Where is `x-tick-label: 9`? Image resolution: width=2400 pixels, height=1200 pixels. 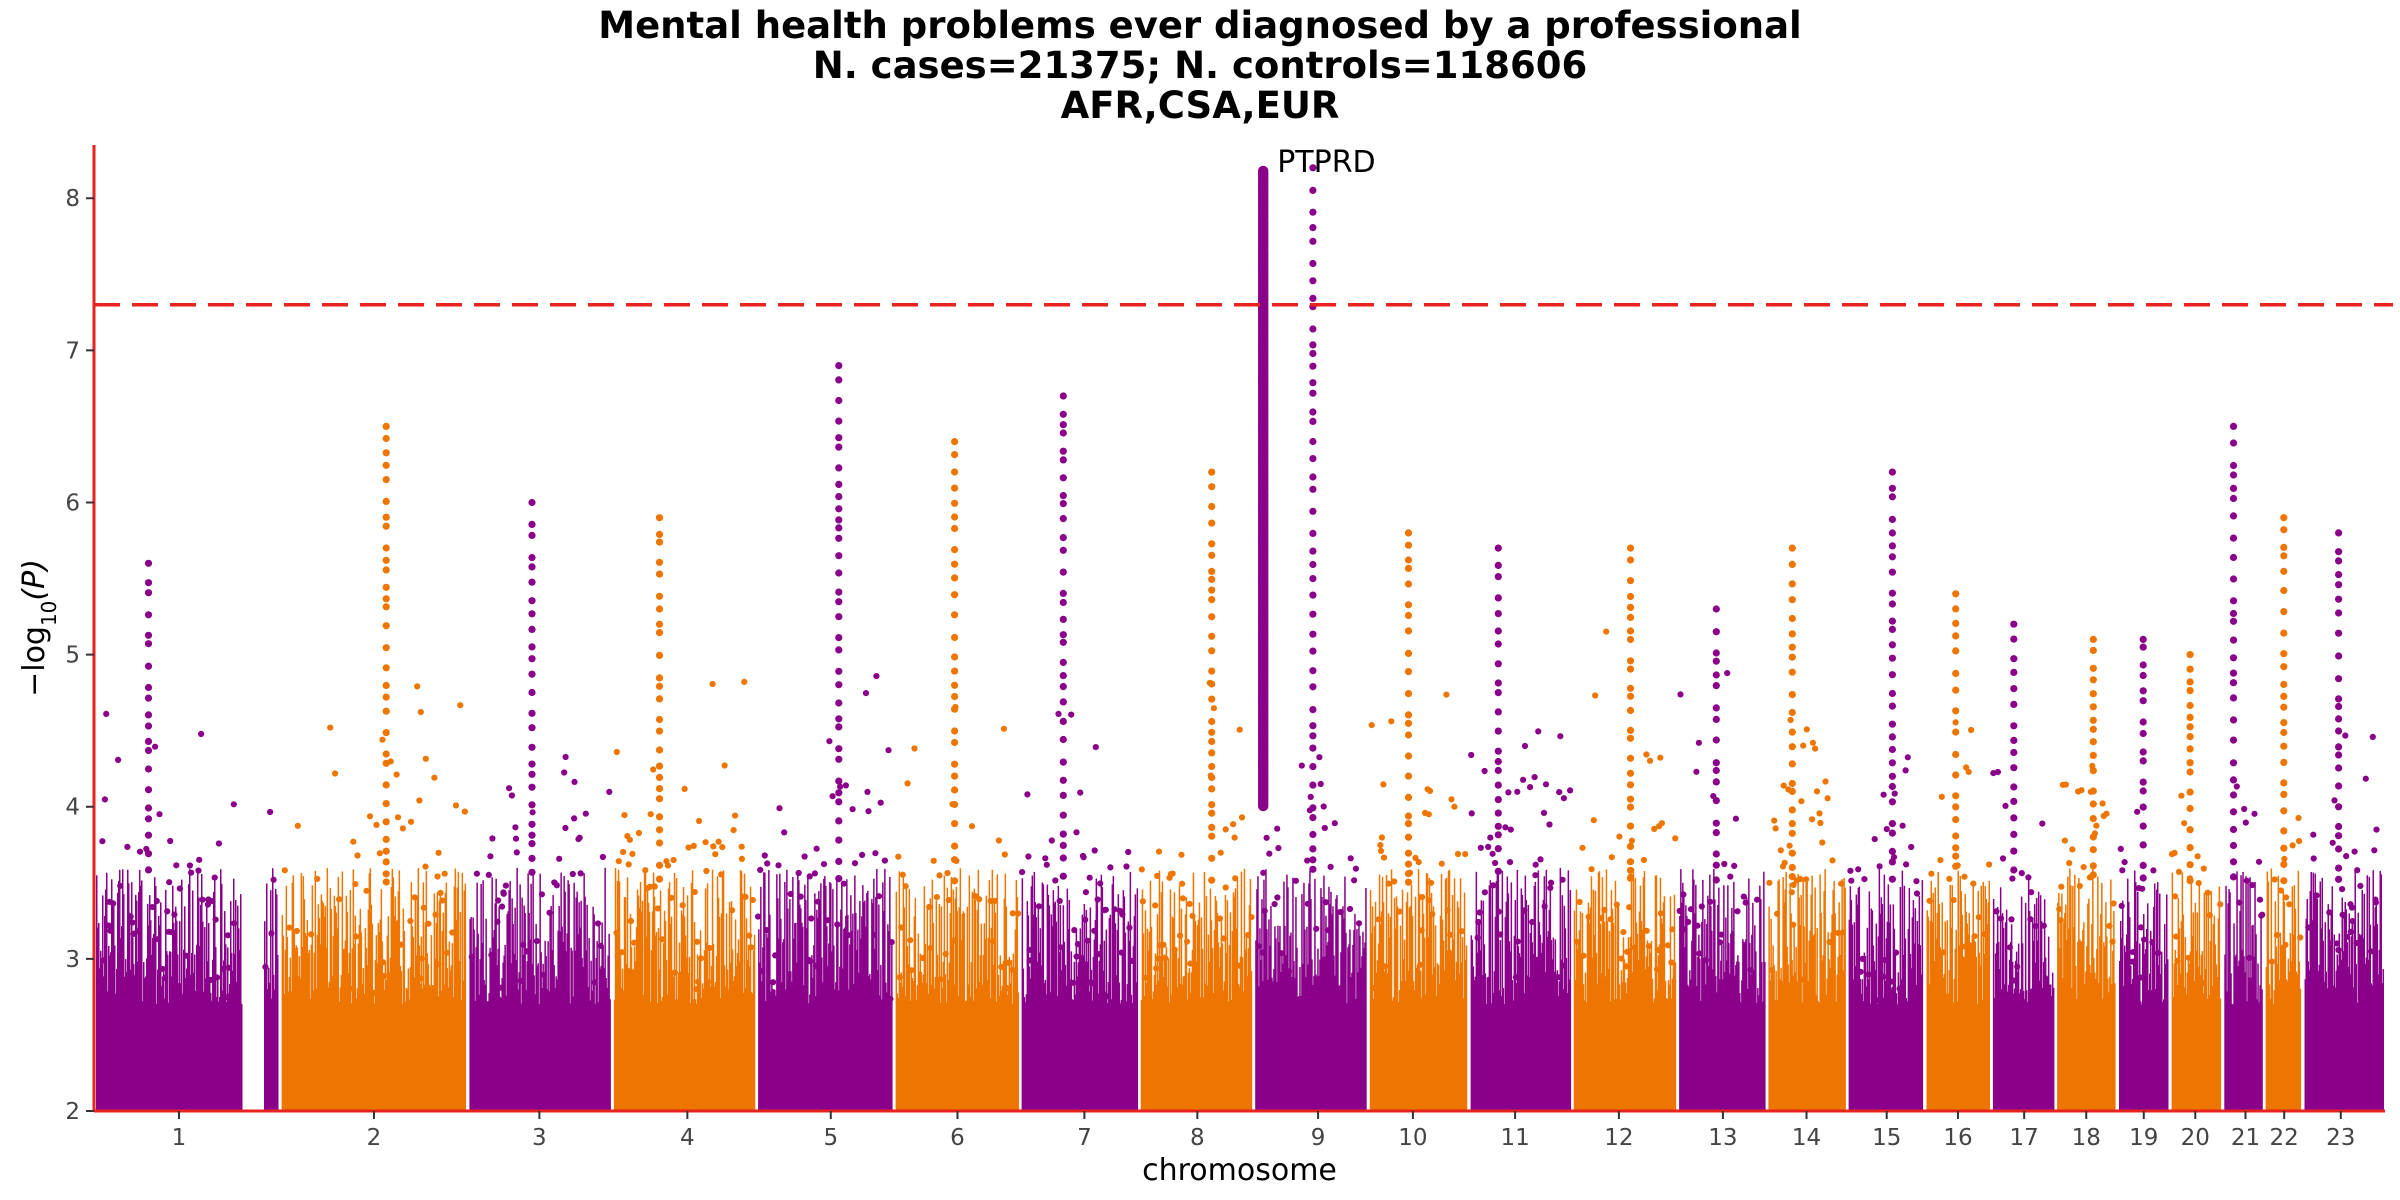 x-tick-label: 9 is located at coordinates (1318, 1138).